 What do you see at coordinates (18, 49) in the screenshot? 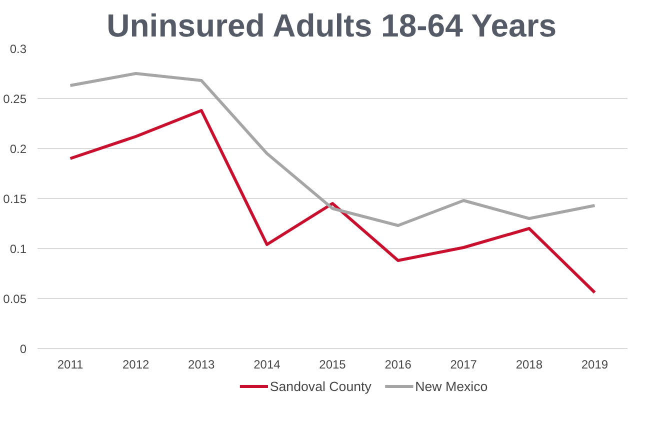
I see `y-tick-label: 0.3` at bounding box center [18, 49].